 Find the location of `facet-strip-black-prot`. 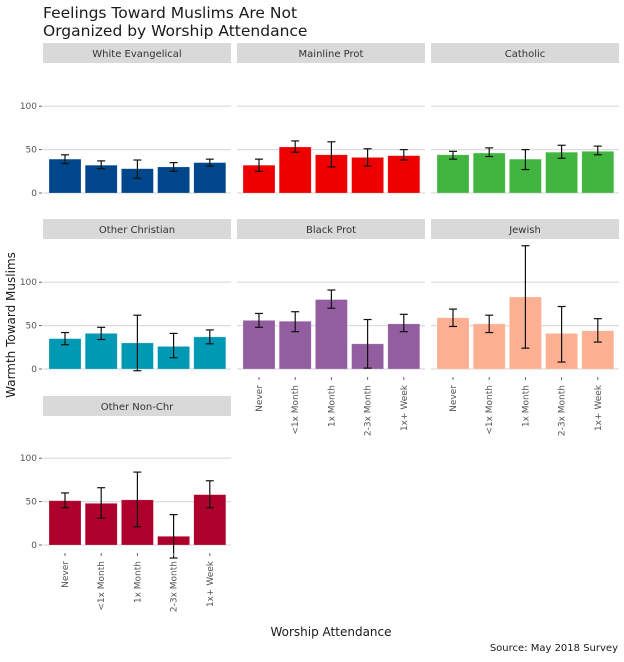

facet-strip-black-prot is located at coordinates (331, 229).